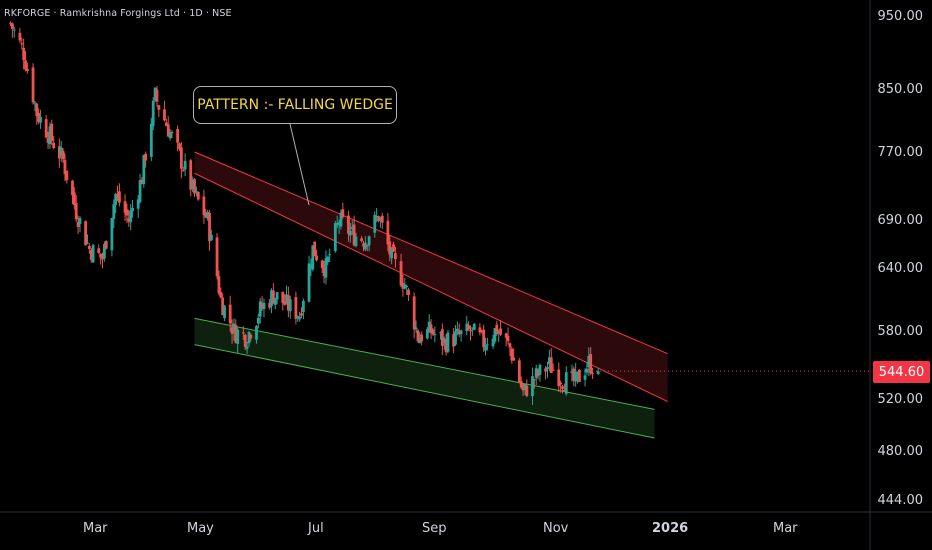 This screenshot has width=932, height=550. I want to click on price-tick: 690.00, so click(900, 220).